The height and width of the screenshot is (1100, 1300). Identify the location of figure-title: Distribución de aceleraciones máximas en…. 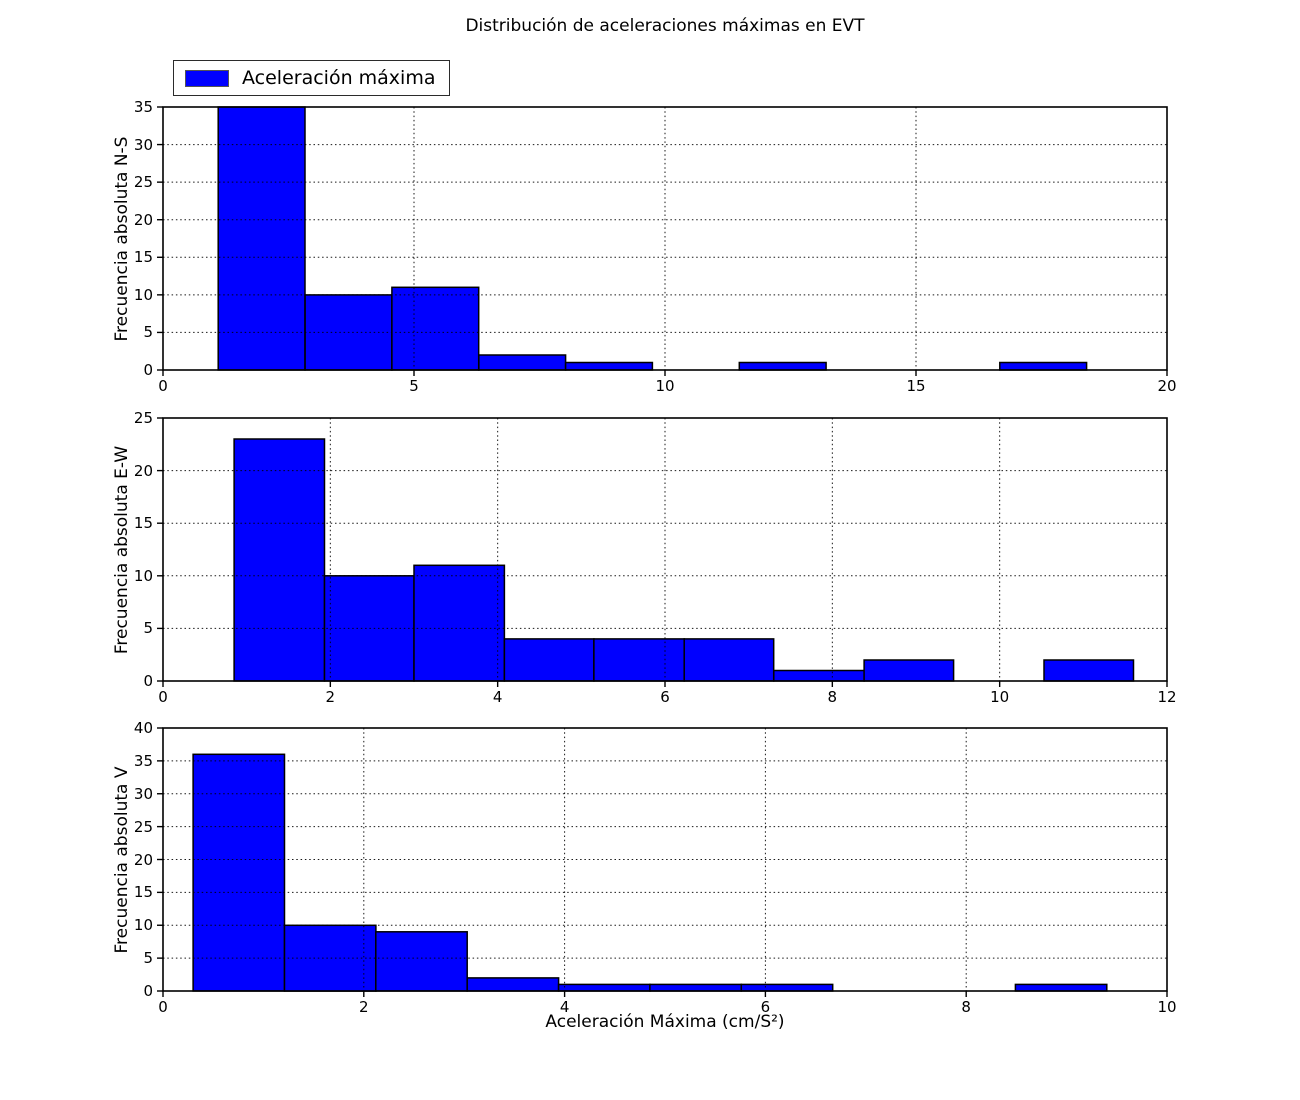
(665, 26).